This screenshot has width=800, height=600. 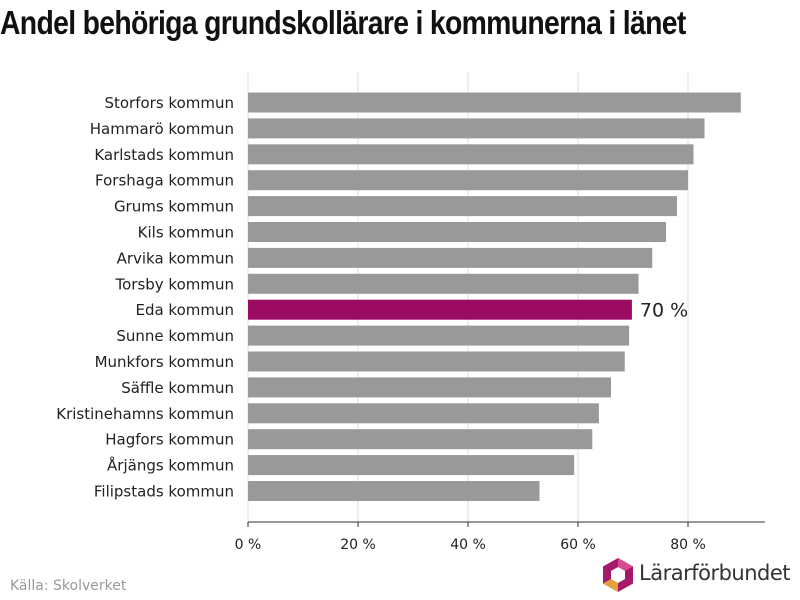 What do you see at coordinates (169, 440) in the screenshot?
I see `category-label: Hagfors kommun` at bounding box center [169, 440].